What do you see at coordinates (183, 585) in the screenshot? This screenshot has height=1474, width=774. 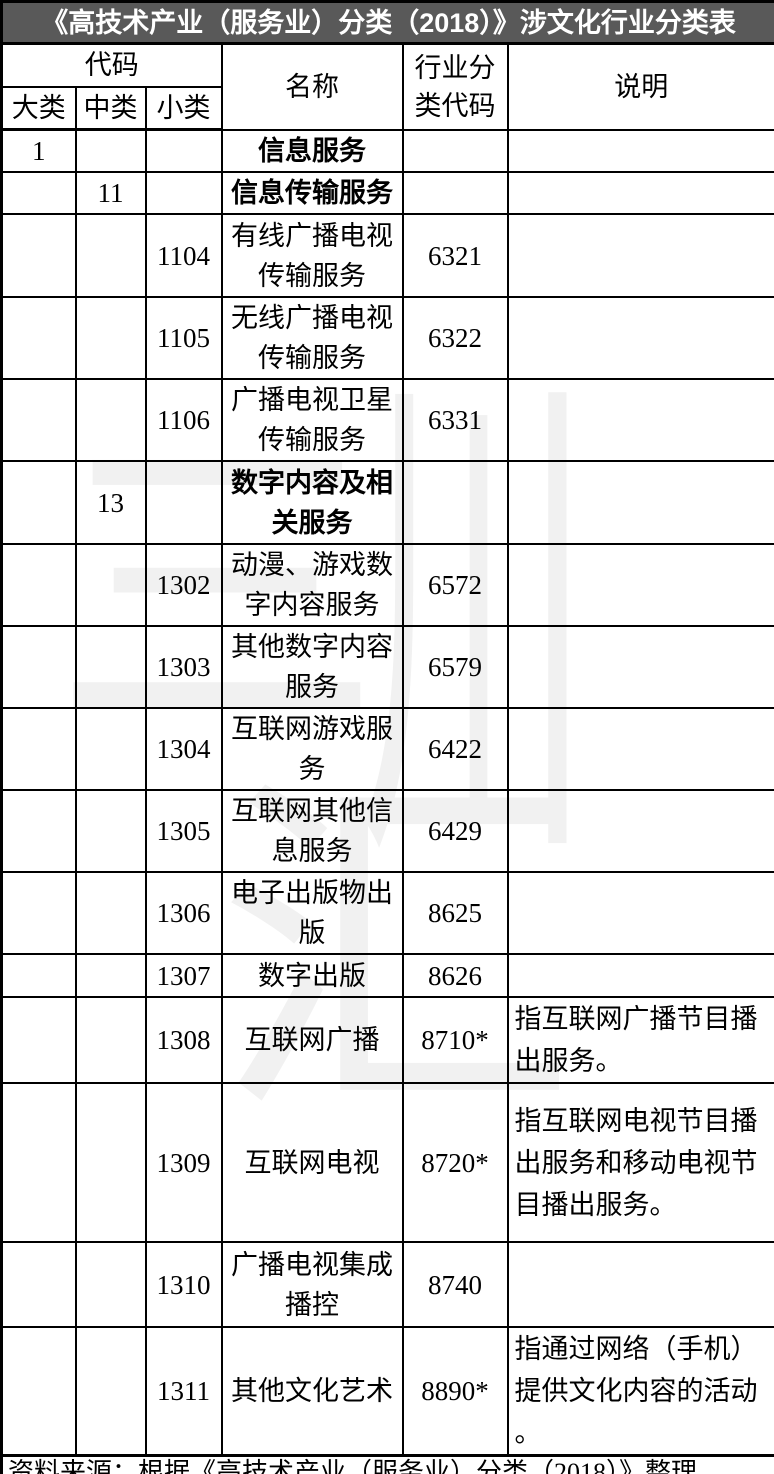 I see `cell-minor: 1302` at bounding box center [183, 585].